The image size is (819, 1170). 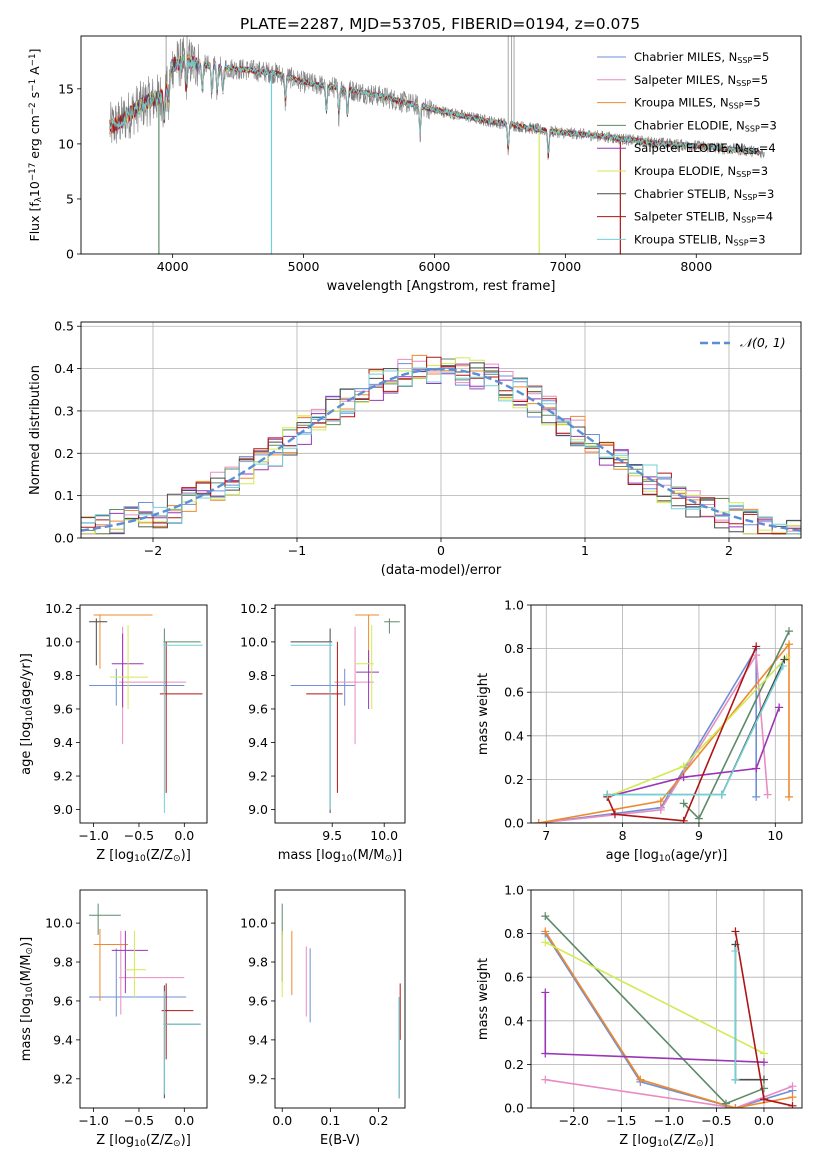 What do you see at coordinates (332, 835) in the screenshot?
I see `x-tick-label: 9.5` at bounding box center [332, 835].